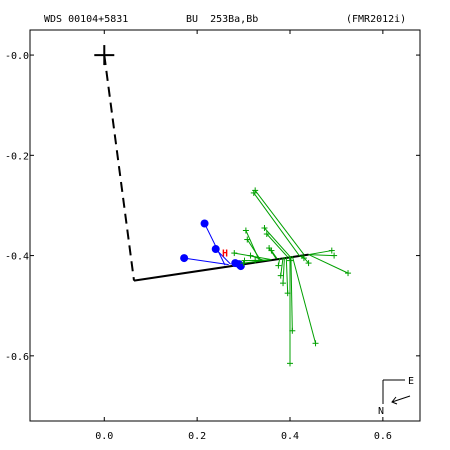 The width and height of the screenshot is (450, 450). What do you see at coordinates (401, 399) in the screenshot?
I see `motion-arrow-icon` at bounding box center [401, 399].